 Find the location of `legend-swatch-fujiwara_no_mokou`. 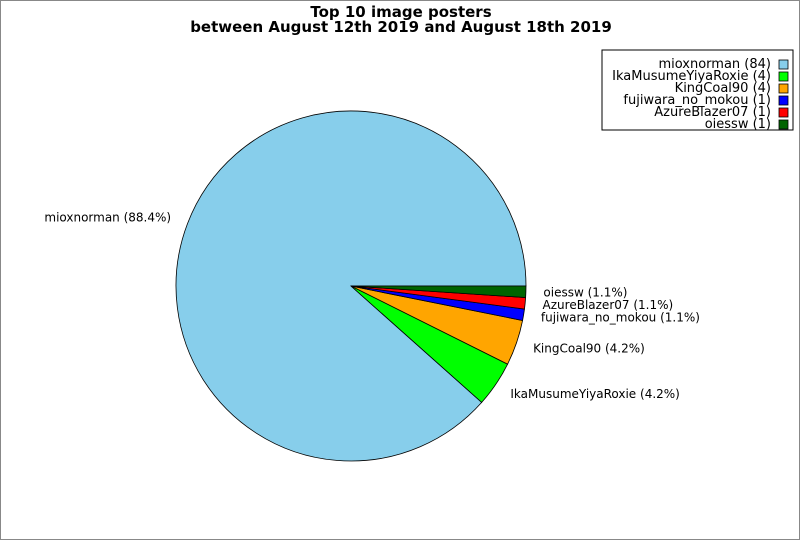

legend-swatch-fujiwara_no_mokou is located at coordinates (783, 100).